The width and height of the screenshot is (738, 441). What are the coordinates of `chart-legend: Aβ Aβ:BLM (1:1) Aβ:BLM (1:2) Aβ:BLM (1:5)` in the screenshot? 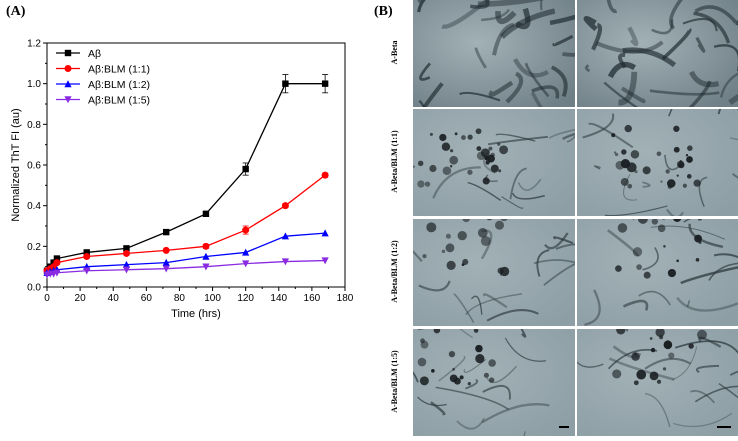 It's located at (103, 77).